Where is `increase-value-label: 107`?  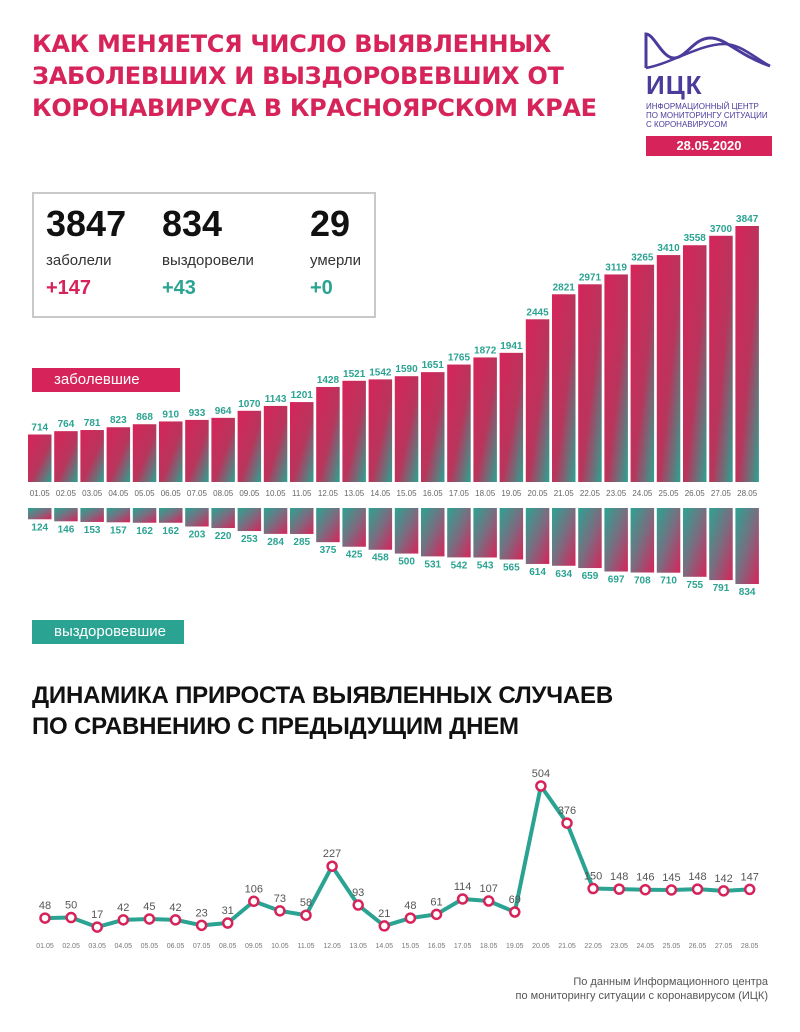 increase-value-label: 107 is located at coordinates (489, 889).